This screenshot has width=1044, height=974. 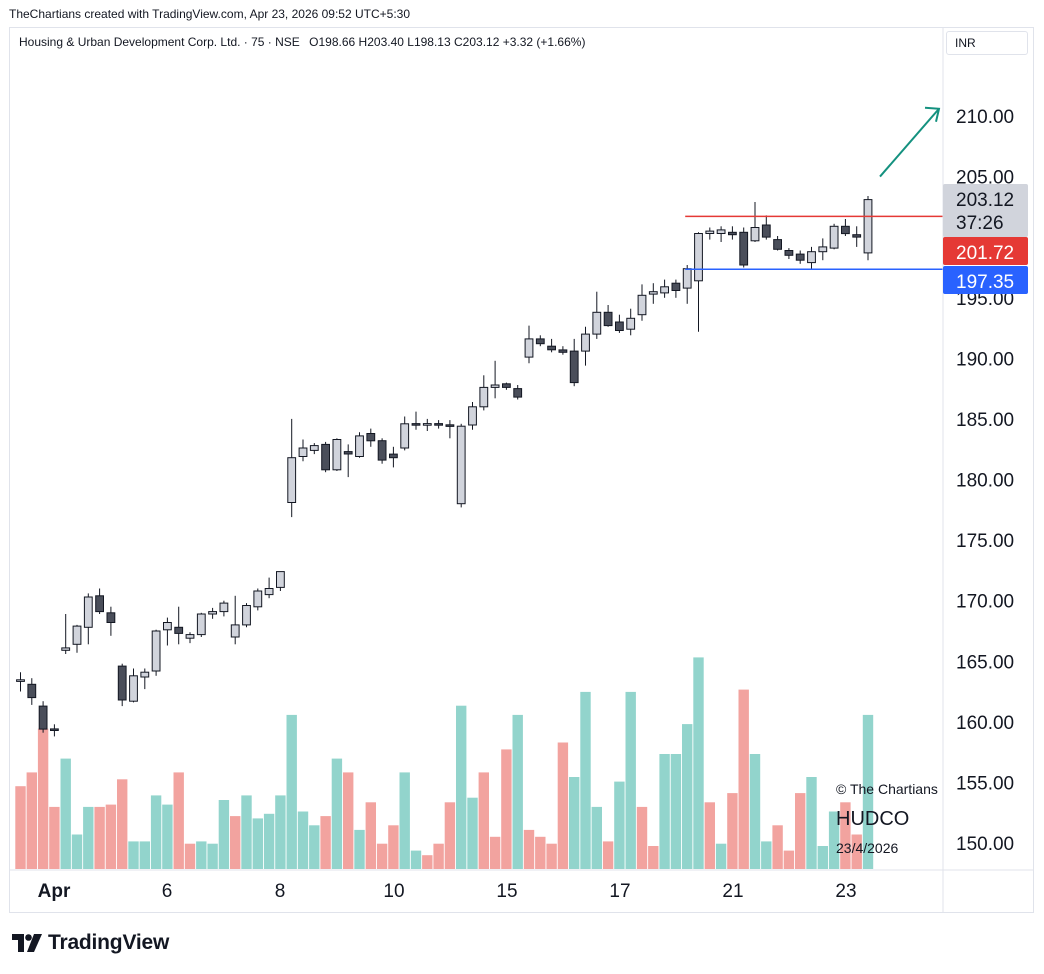 What do you see at coordinates (909, 143) in the screenshot?
I see `trend-arrow-line` at bounding box center [909, 143].